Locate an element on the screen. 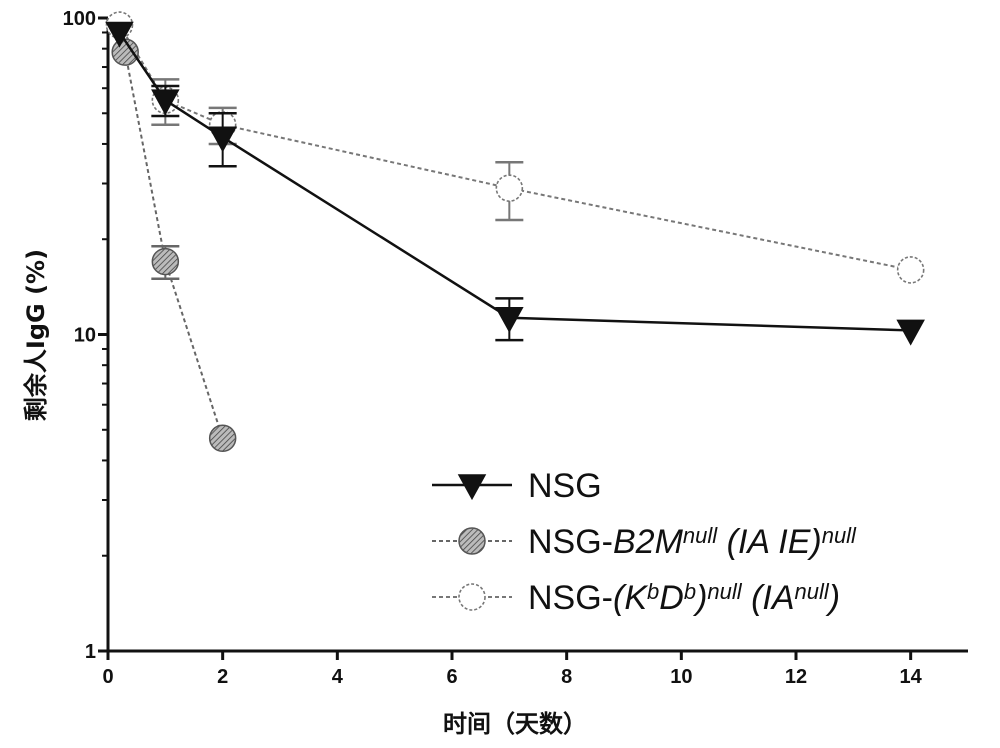 The width and height of the screenshot is (1000, 748). x-tick-label: 10 is located at coordinates (681, 677).